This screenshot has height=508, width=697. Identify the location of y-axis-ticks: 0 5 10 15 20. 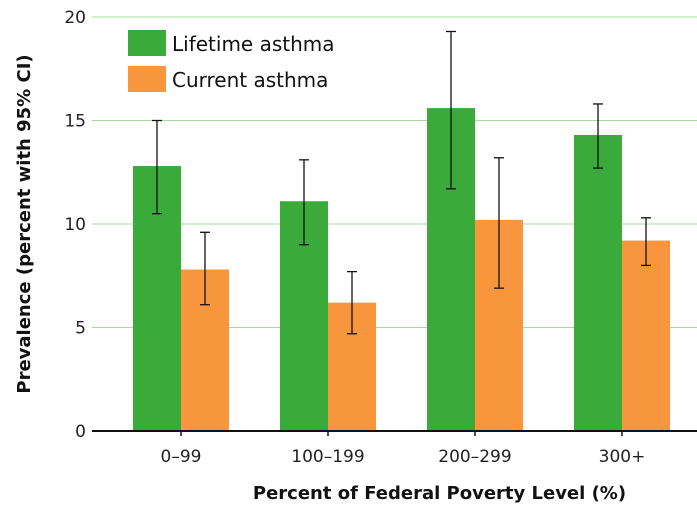
(75, 225).